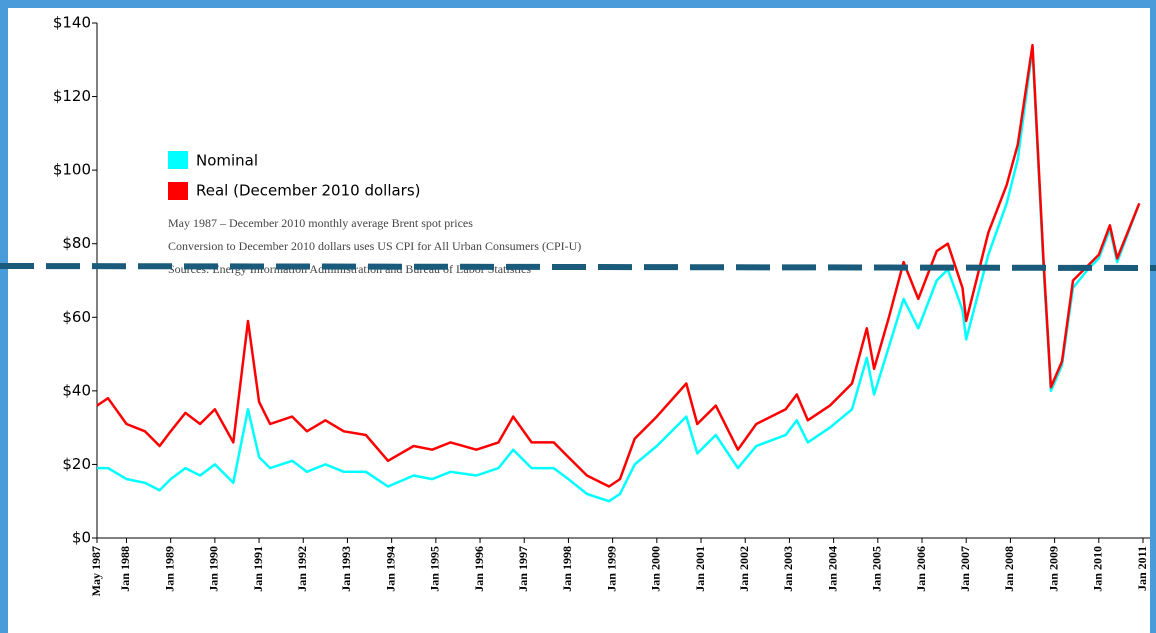 The height and width of the screenshot is (633, 1156). I want to click on x-tick-label: Jan 1996, so click(479, 569).